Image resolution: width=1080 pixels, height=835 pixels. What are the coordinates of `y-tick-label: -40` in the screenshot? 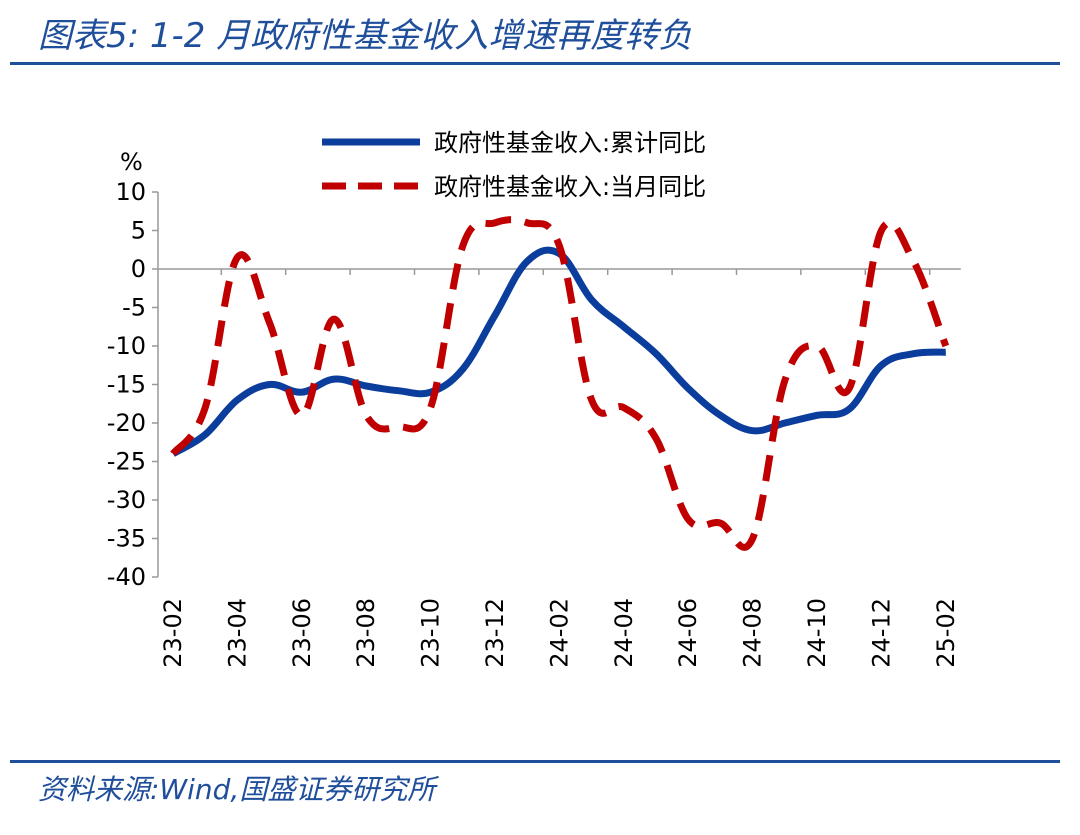 It's located at (126, 577).